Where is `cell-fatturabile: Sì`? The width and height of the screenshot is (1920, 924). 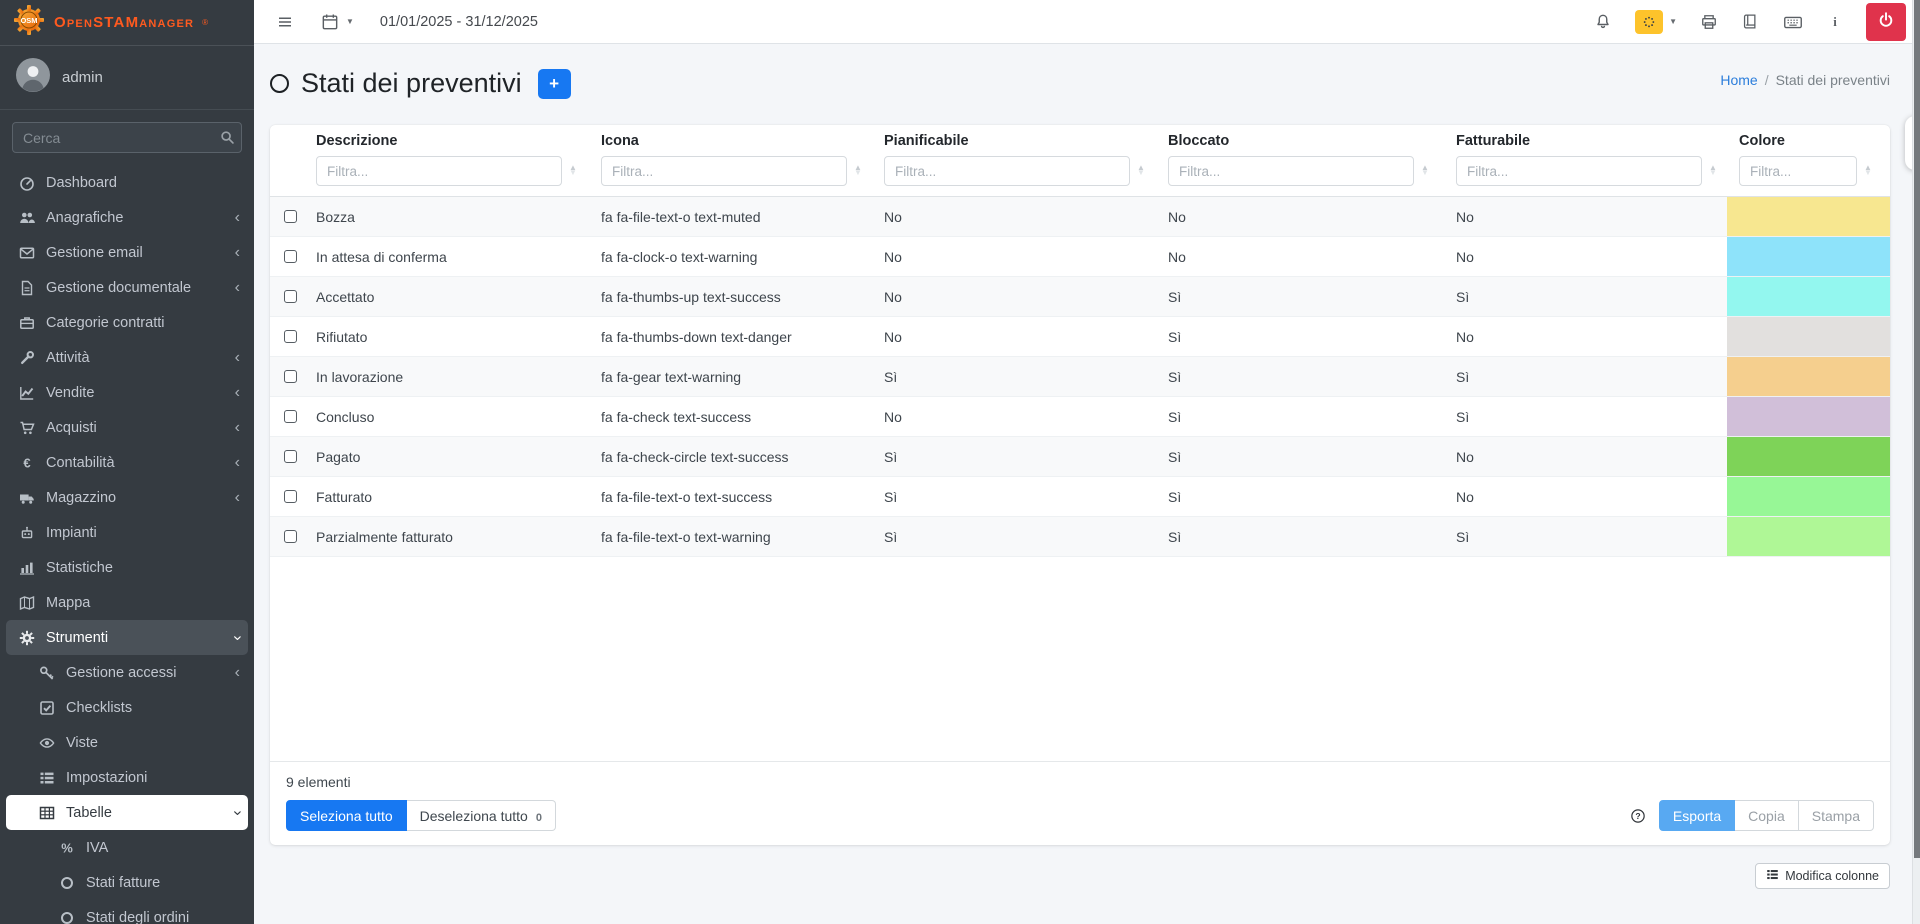 cell-fatturabile: Sì is located at coordinates (1463, 376).